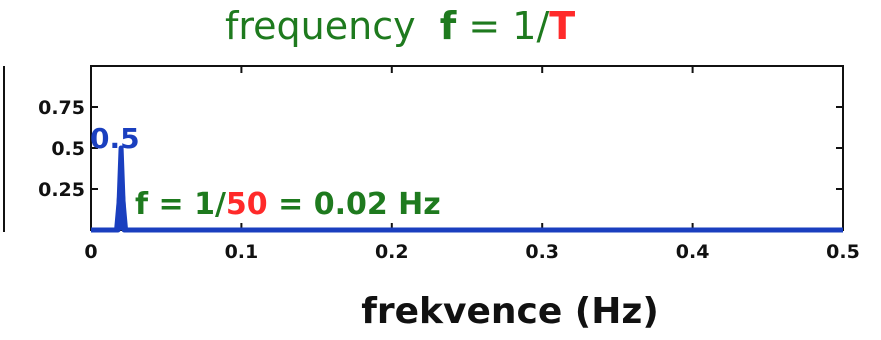  What do you see at coordinates (61, 108) in the screenshot?
I see `y-tick-label: 0.75` at bounding box center [61, 108].